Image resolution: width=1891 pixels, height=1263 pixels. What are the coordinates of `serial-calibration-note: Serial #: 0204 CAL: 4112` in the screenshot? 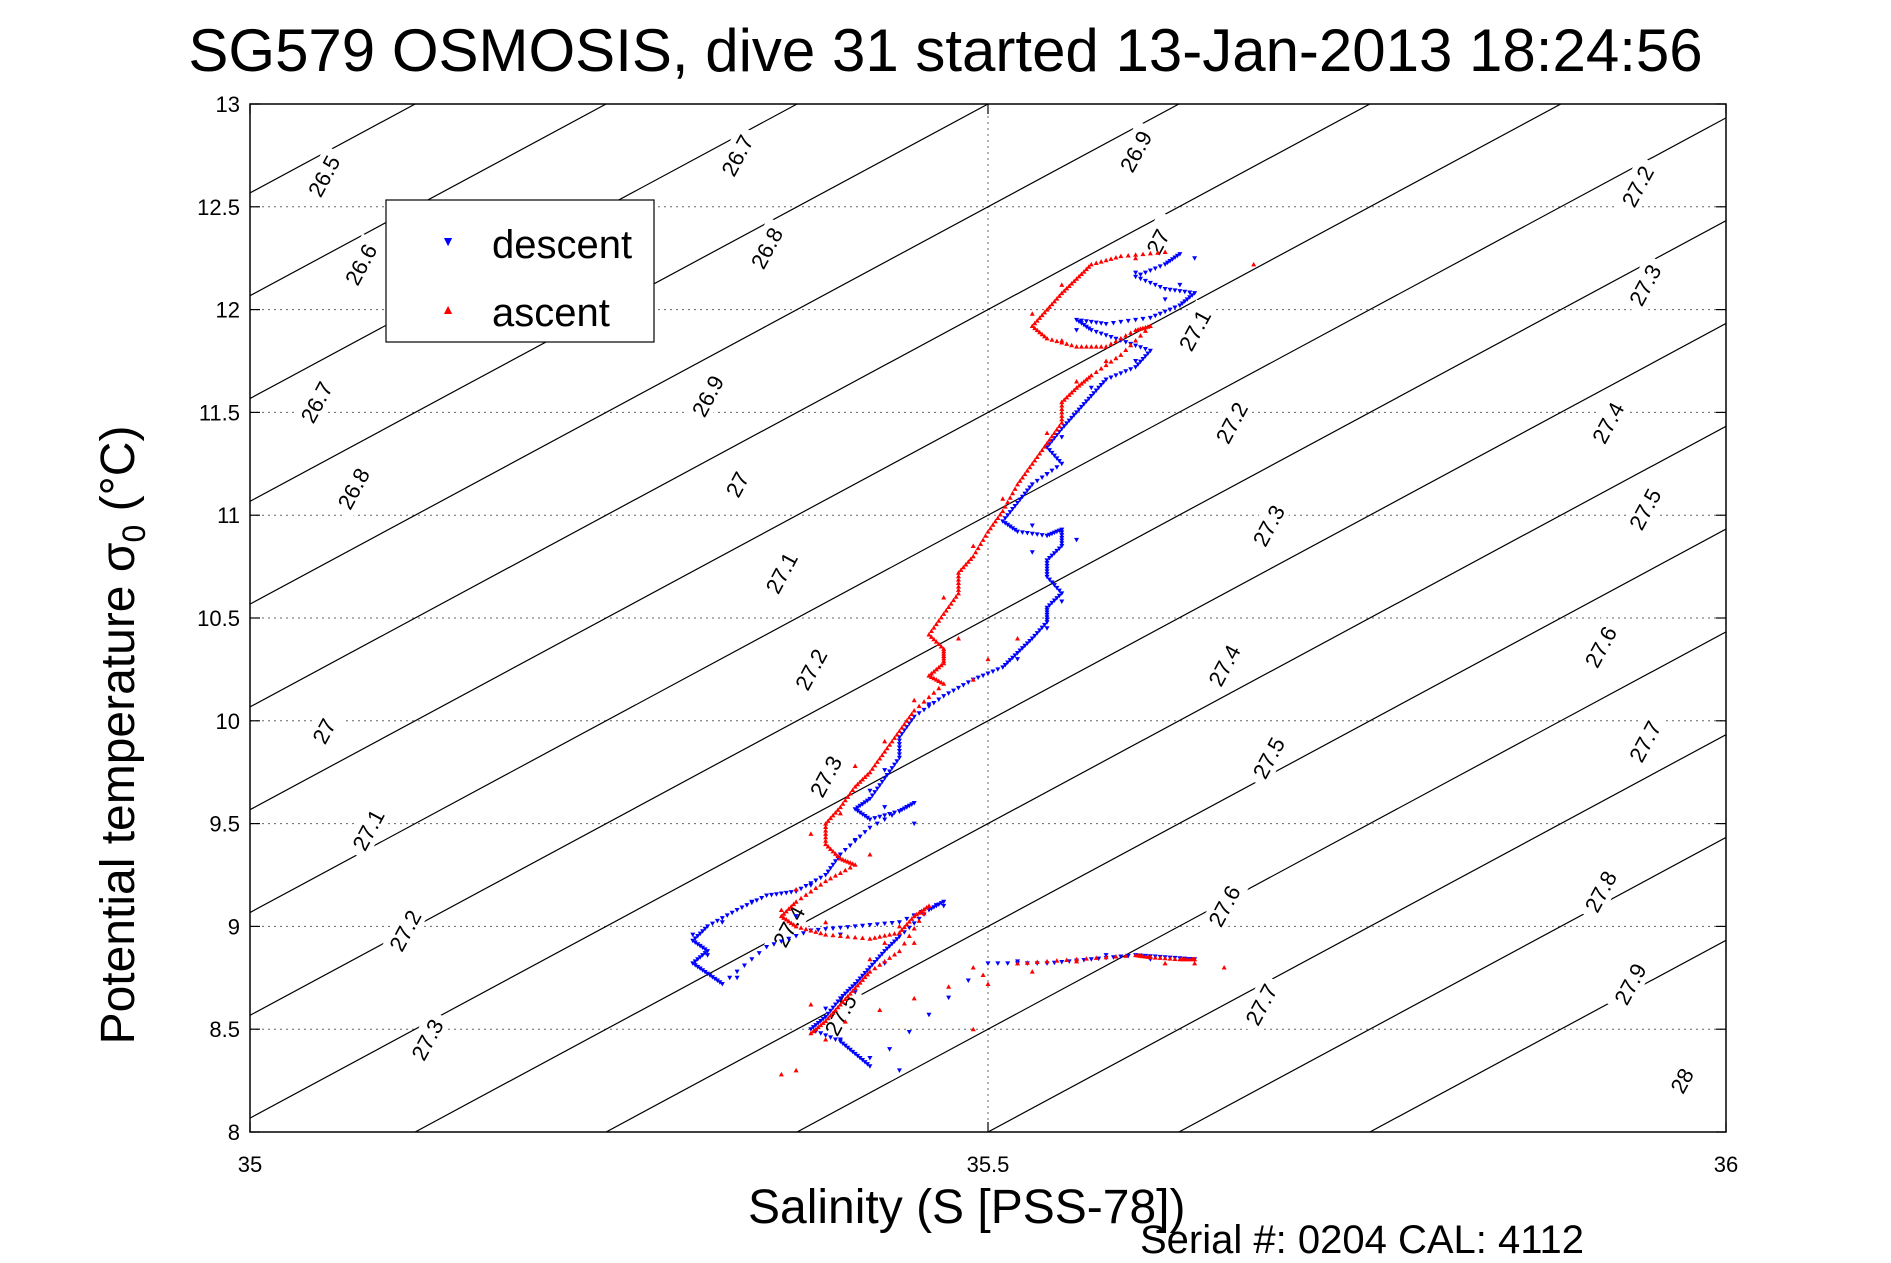 It's located at (1362, 1240).